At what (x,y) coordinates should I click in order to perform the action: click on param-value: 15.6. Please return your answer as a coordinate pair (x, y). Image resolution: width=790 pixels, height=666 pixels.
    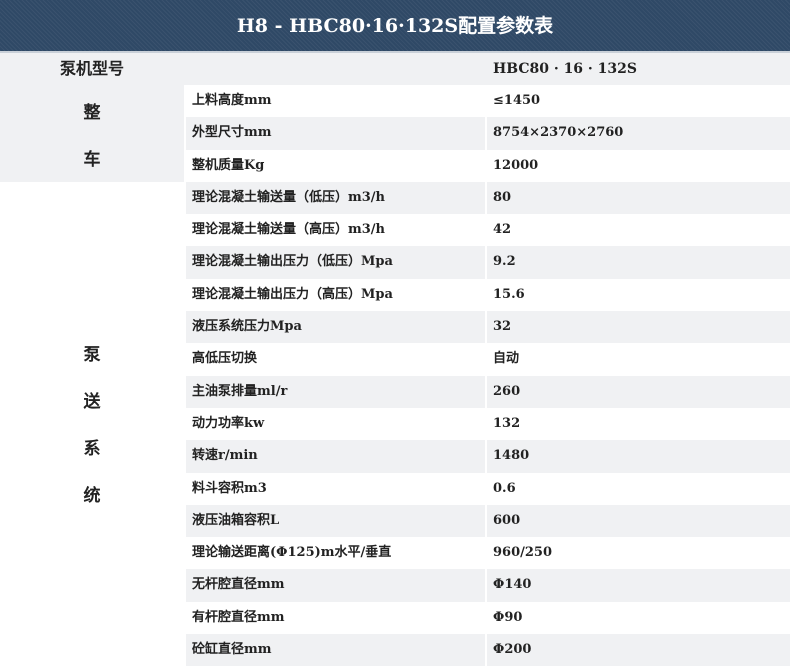
    Looking at the image, I should click on (509, 294).